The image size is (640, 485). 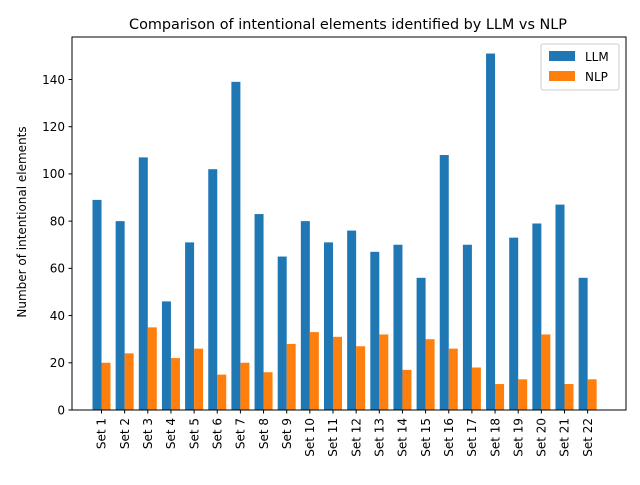 What do you see at coordinates (171, 433) in the screenshot?
I see `x-tick-label-set-4: Set 4` at bounding box center [171, 433].